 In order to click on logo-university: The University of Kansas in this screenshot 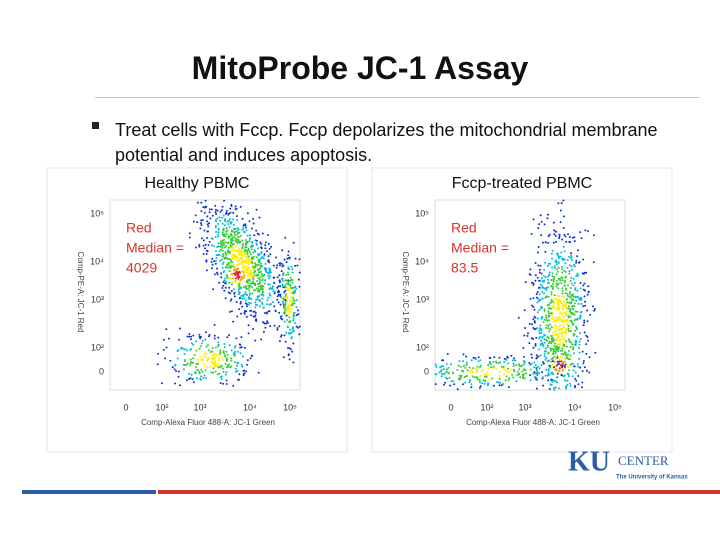, I will do `click(652, 478)`.